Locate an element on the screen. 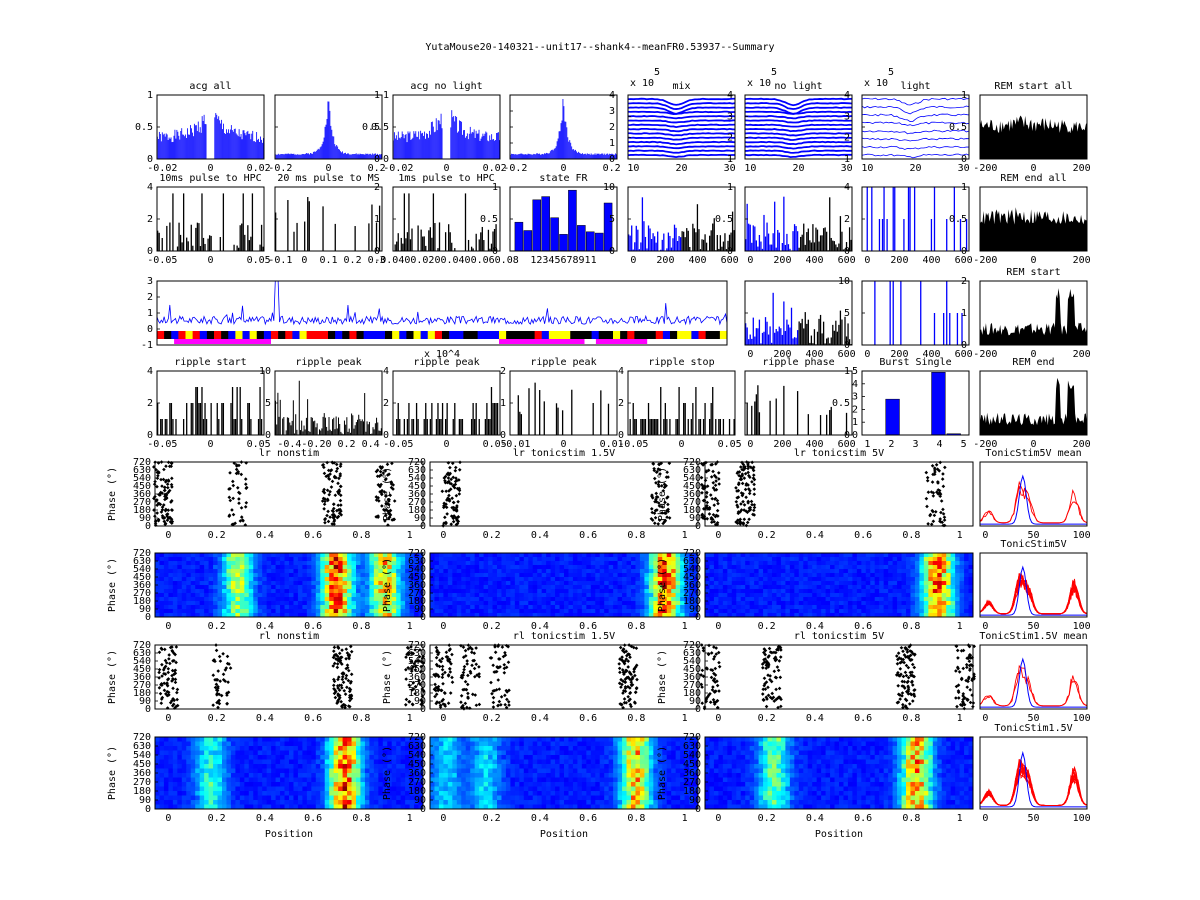 This screenshot has height=900, width=1200. panel-title: lr nonstim is located at coordinates (289, 453).